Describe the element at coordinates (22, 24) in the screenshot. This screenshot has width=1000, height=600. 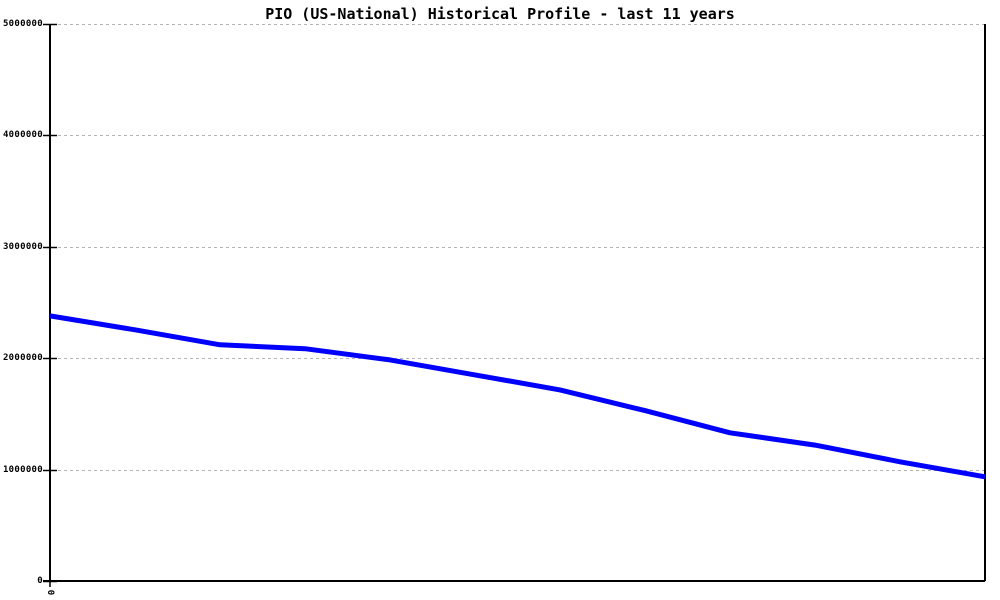
I see `y-axis-tick-label-5000000: 5000000` at that location.